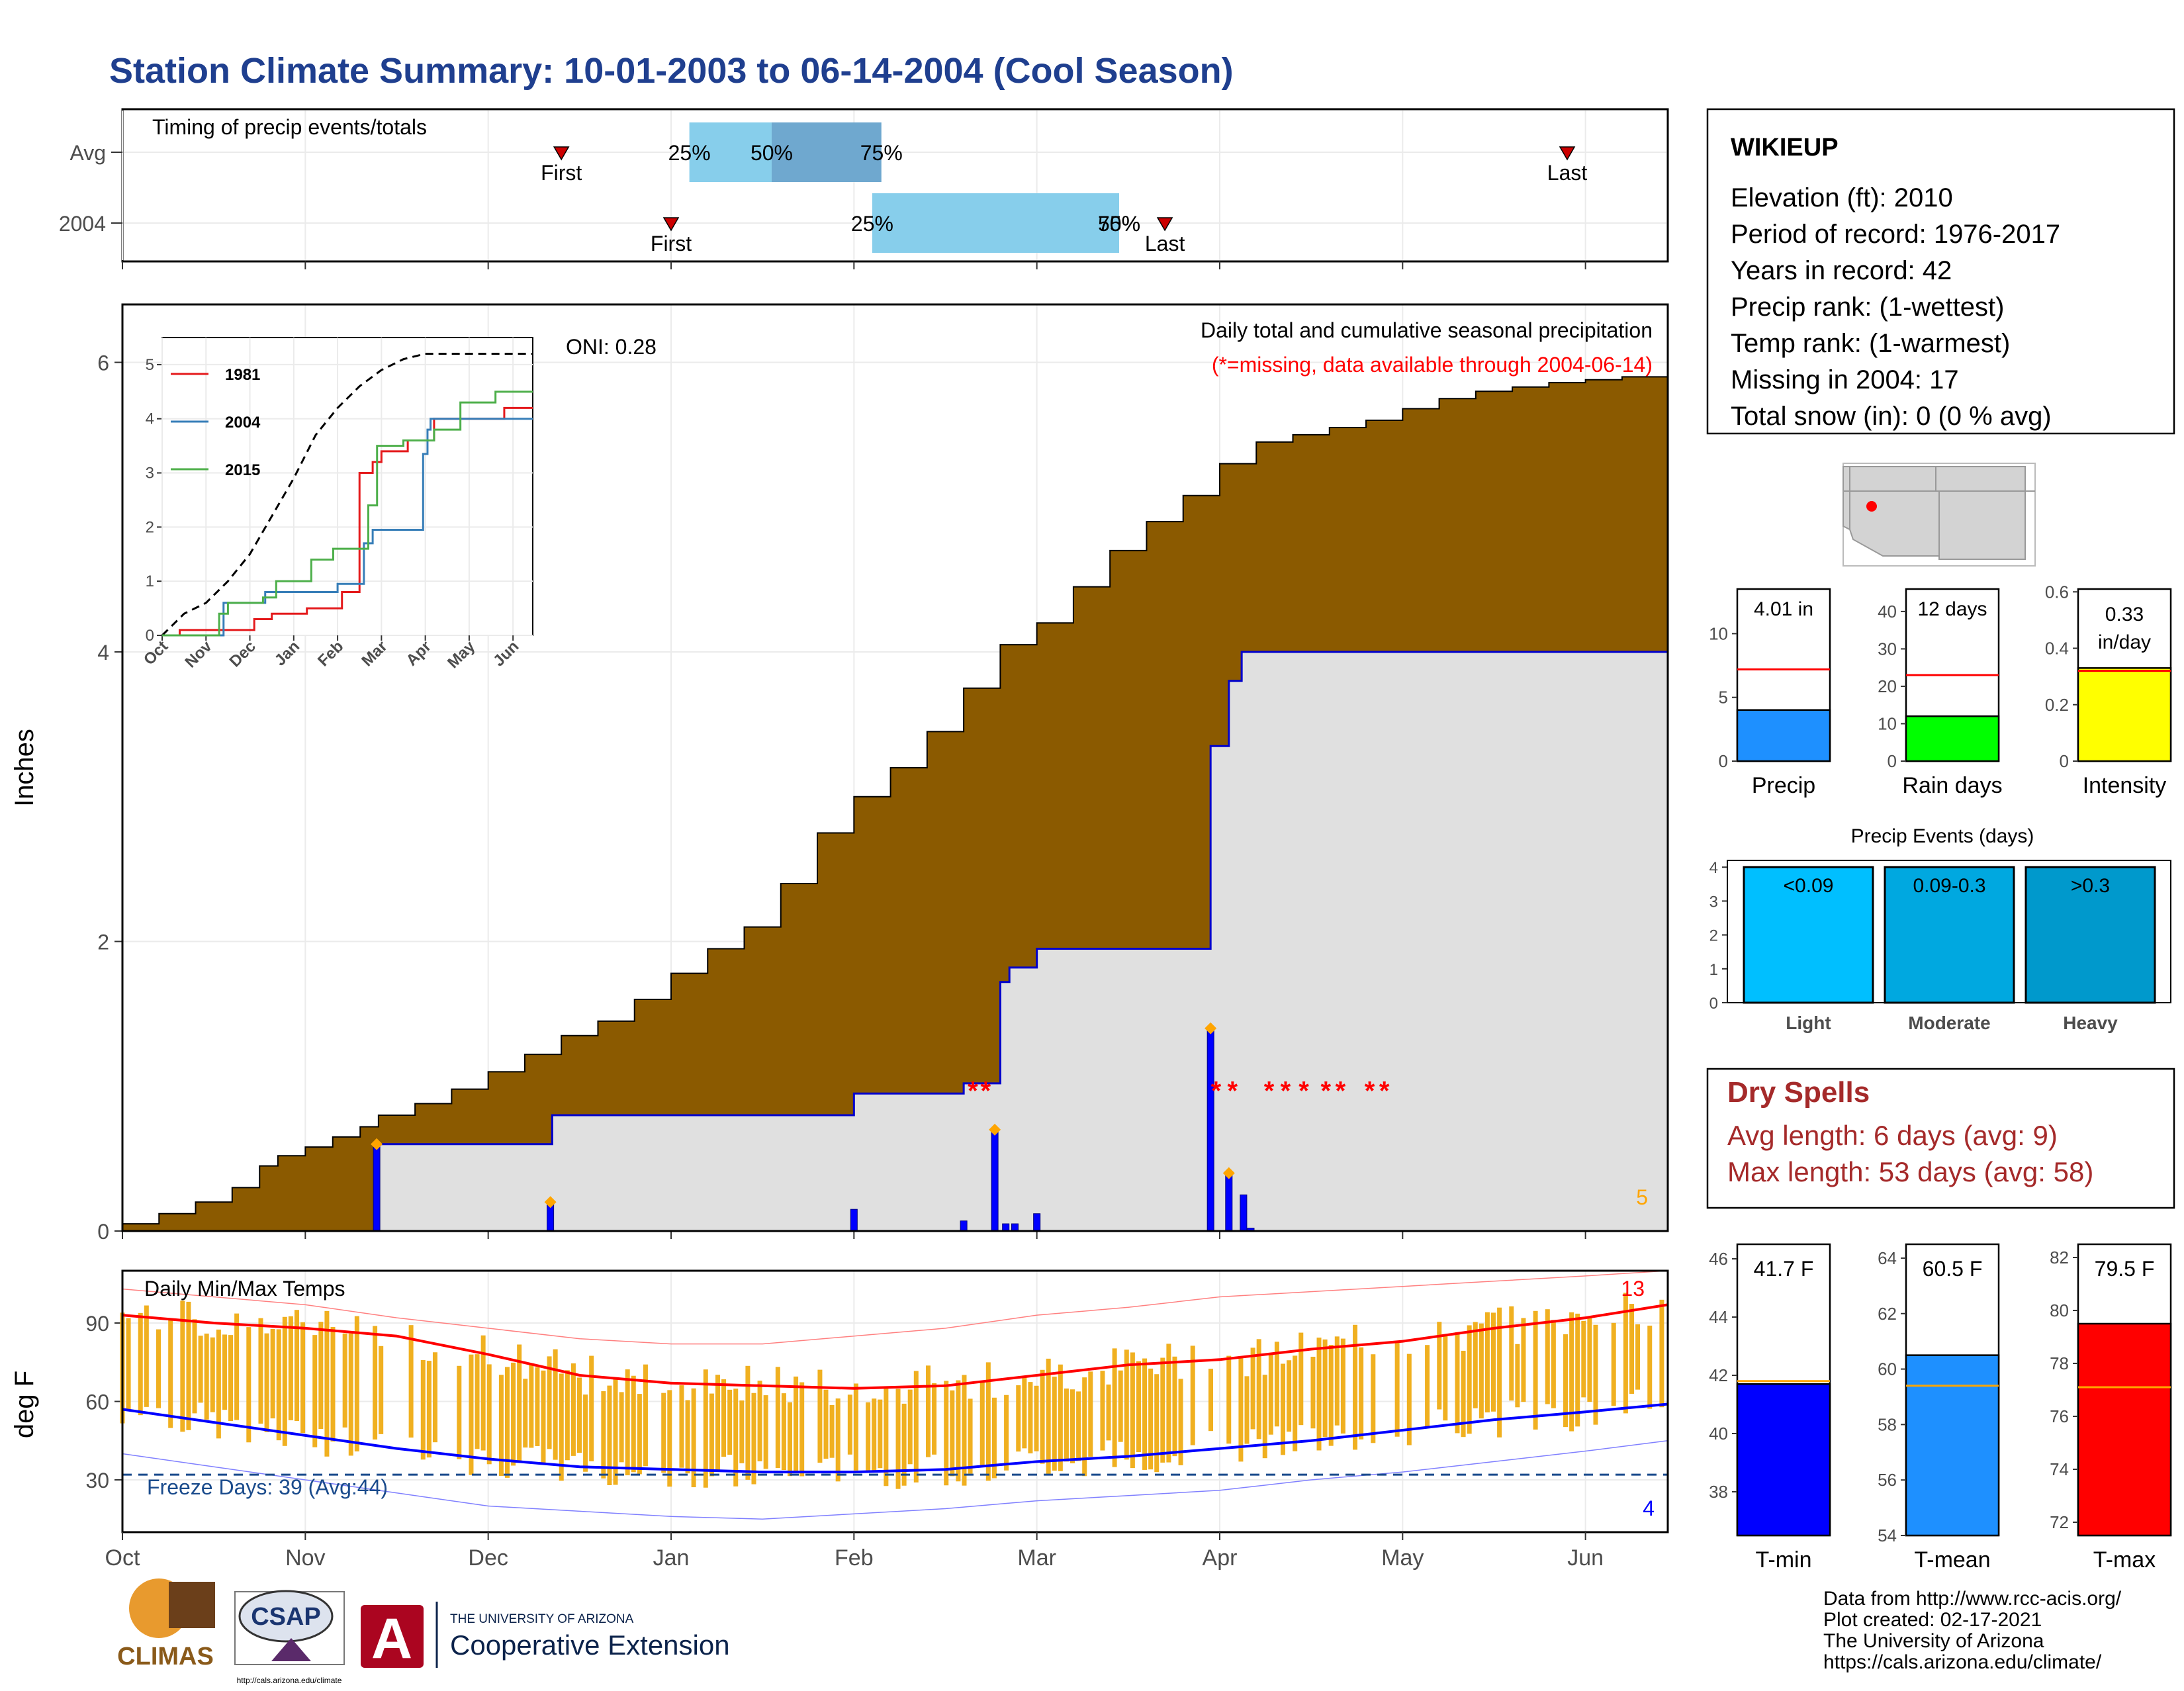 The image size is (2184, 1691). I want to click on station-missing: Missing in 2004: 17, so click(1845, 379).